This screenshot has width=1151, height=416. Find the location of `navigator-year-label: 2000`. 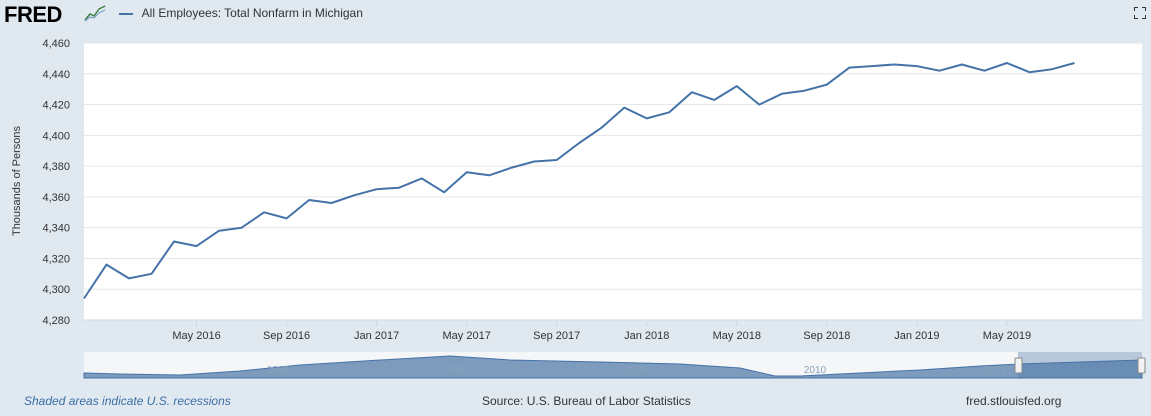

navigator-year-label: 2000 is located at coordinates (457, 370).